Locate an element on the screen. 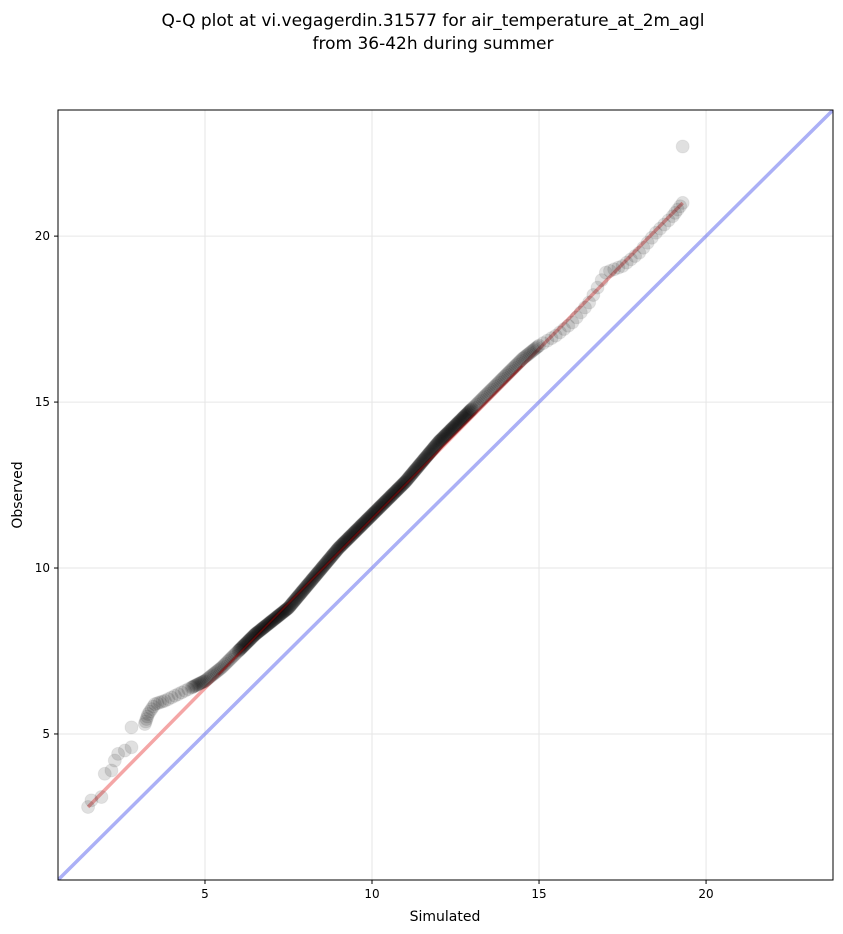  y-axis: 5 10 15 20 is located at coordinates (46, 485).